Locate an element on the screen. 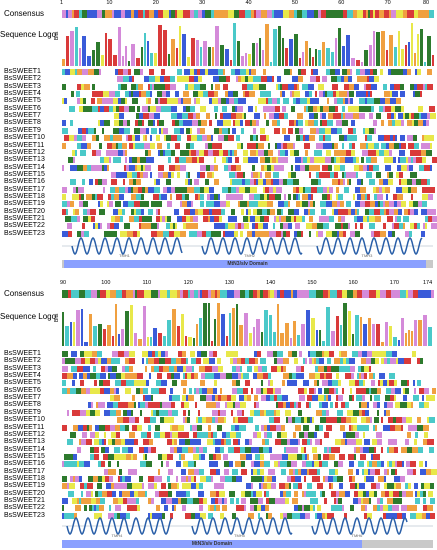  sequence-name: BsSWEET2 is located at coordinates (22, 79).